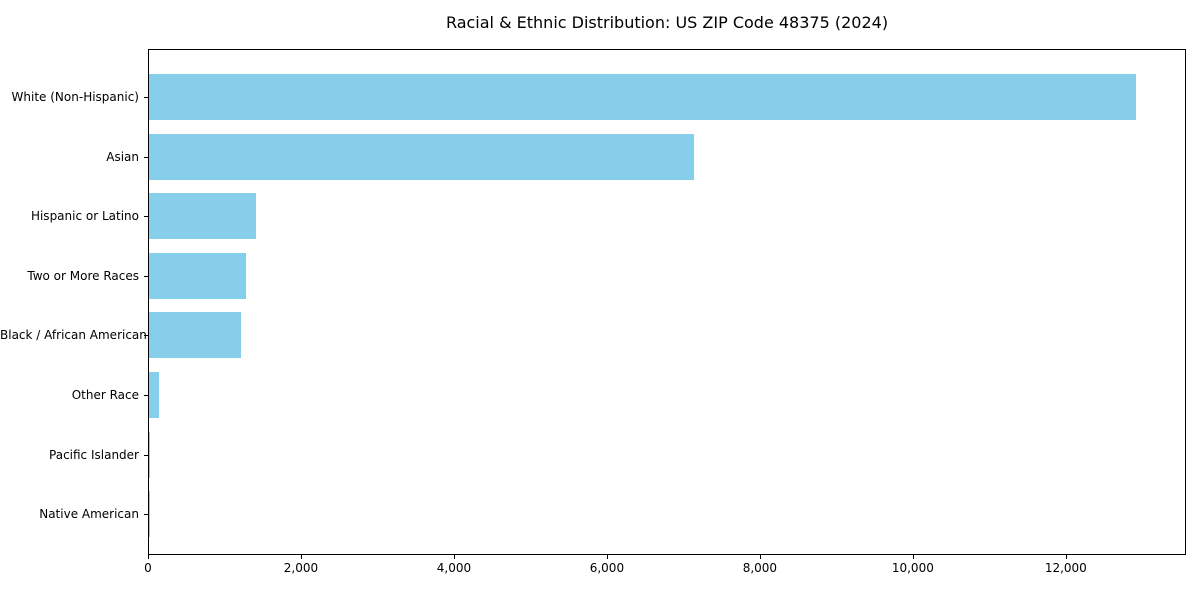  What do you see at coordinates (195, 335) in the screenshot?
I see `bar-black-african-american` at bounding box center [195, 335].